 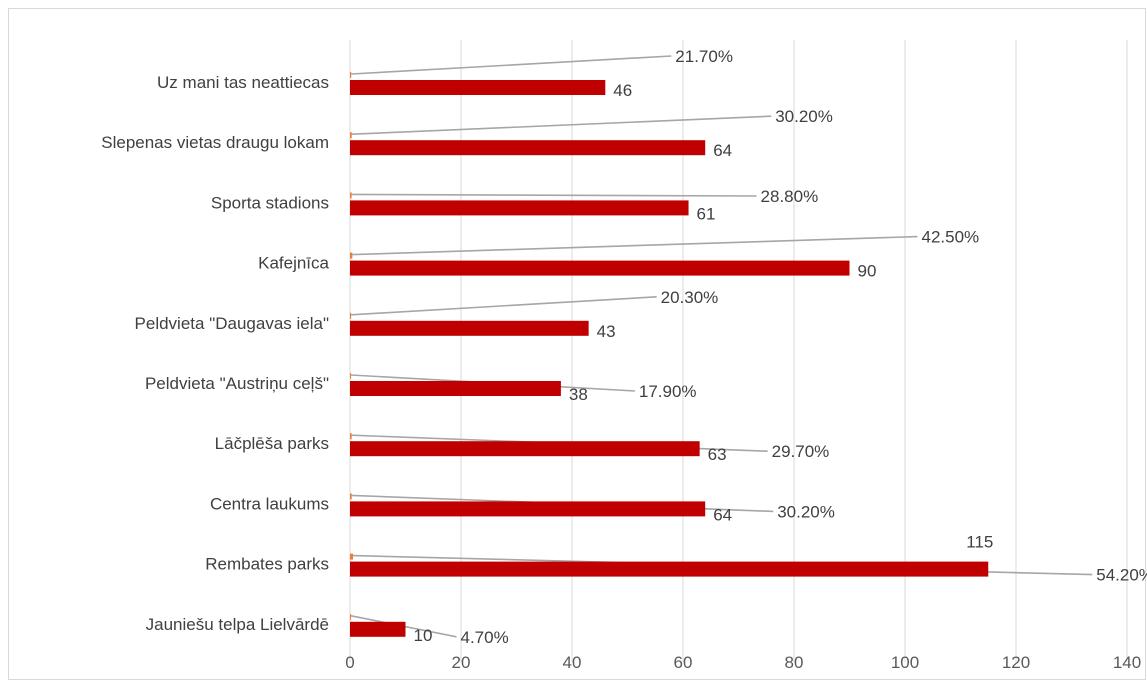 What do you see at coordinates (951, 237) in the screenshot?
I see `percent-data-label: 42.50%` at bounding box center [951, 237].